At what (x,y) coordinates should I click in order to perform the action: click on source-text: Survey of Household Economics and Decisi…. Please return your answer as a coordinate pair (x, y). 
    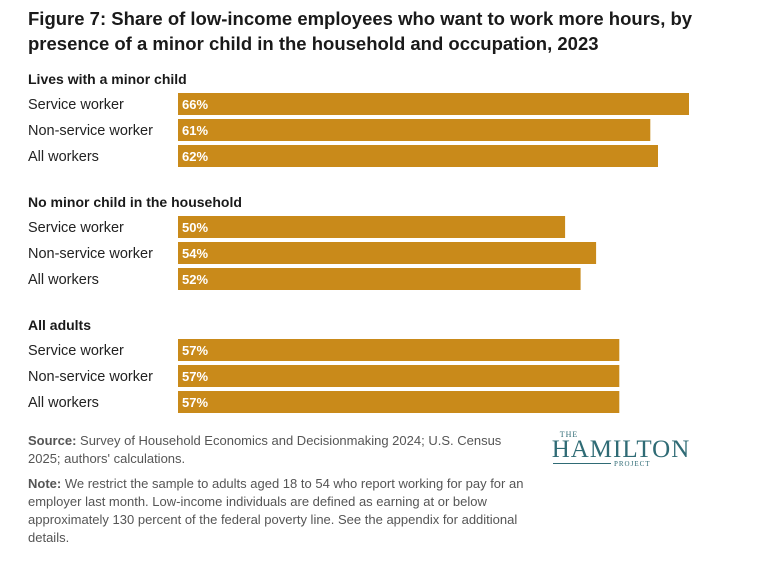
    Looking at the image, I should click on (265, 449).